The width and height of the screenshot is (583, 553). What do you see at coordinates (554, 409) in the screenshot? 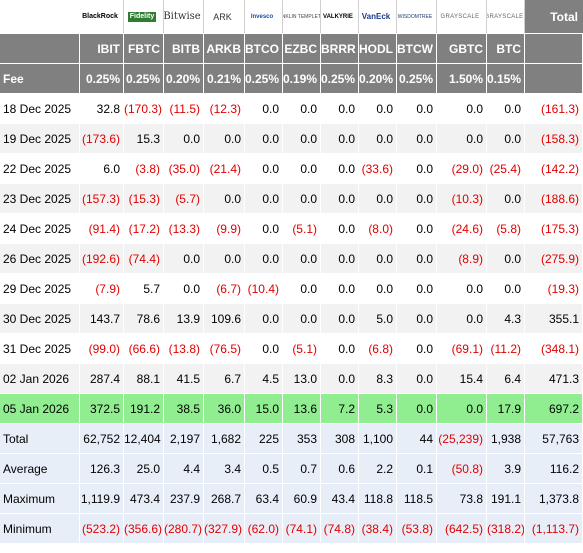
I see `row-total: 697.2` at bounding box center [554, 409].